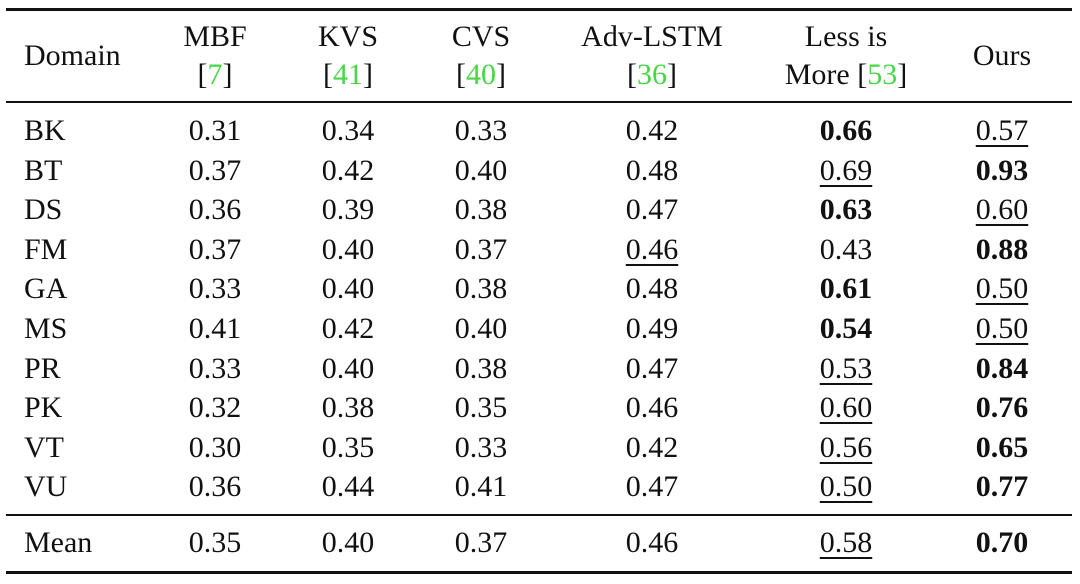  I want to click on cell-text: 0.33, so click(215, 368).